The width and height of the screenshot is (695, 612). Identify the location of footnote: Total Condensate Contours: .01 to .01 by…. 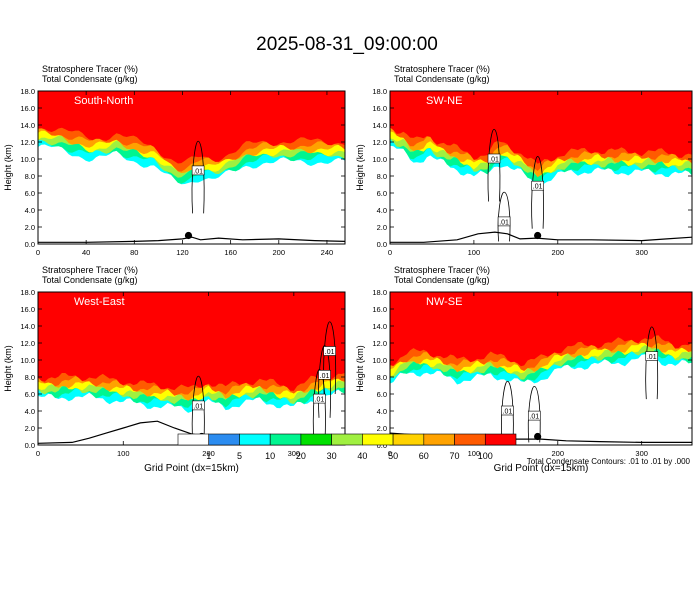
(609, 461).